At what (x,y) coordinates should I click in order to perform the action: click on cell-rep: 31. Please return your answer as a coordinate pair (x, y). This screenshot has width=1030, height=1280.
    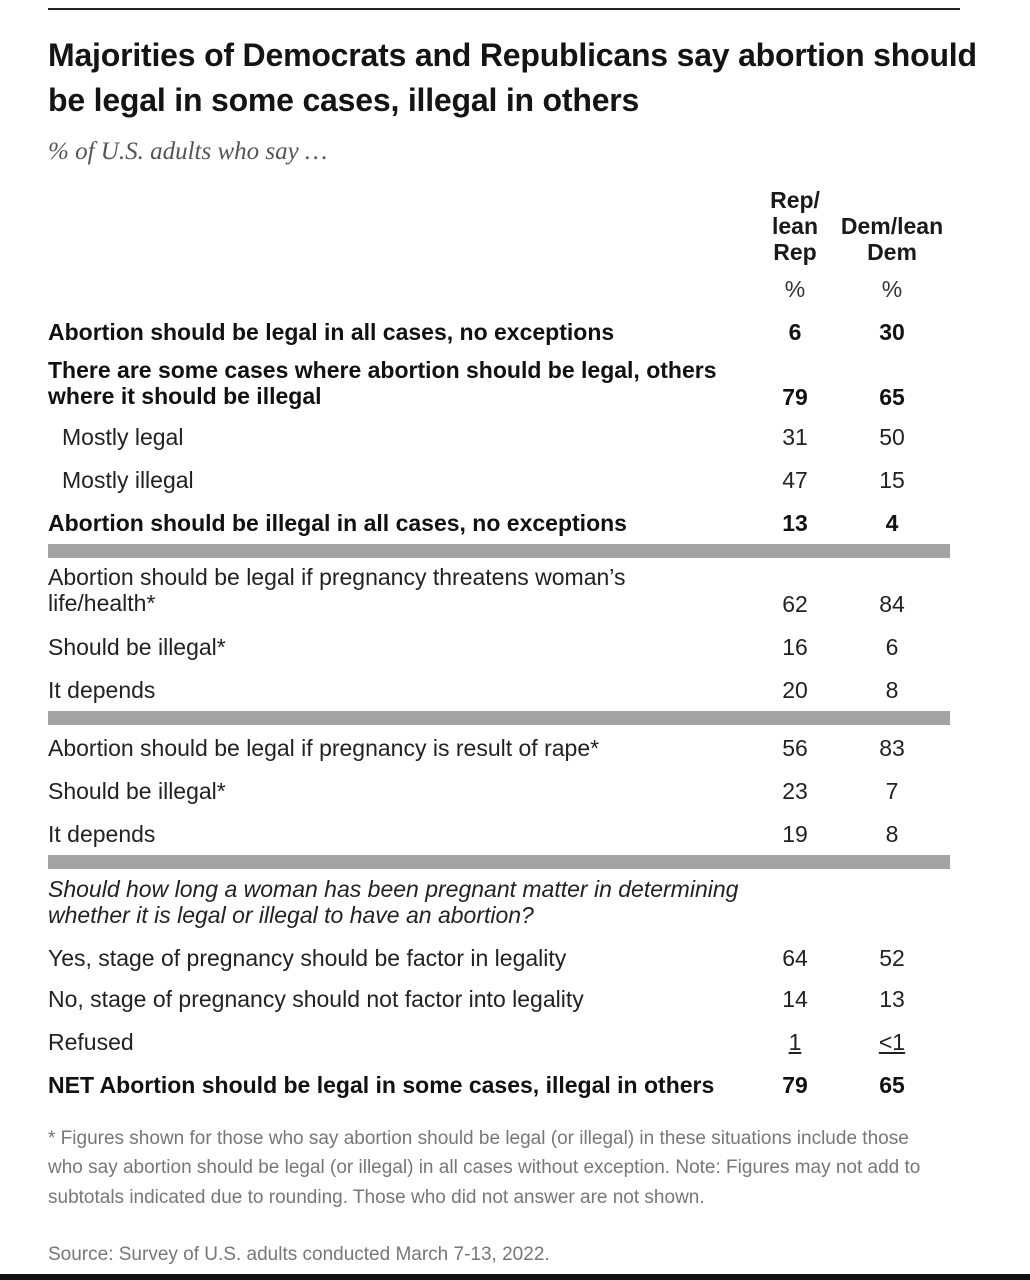
    Looking at the image, I should click on (795, 437).